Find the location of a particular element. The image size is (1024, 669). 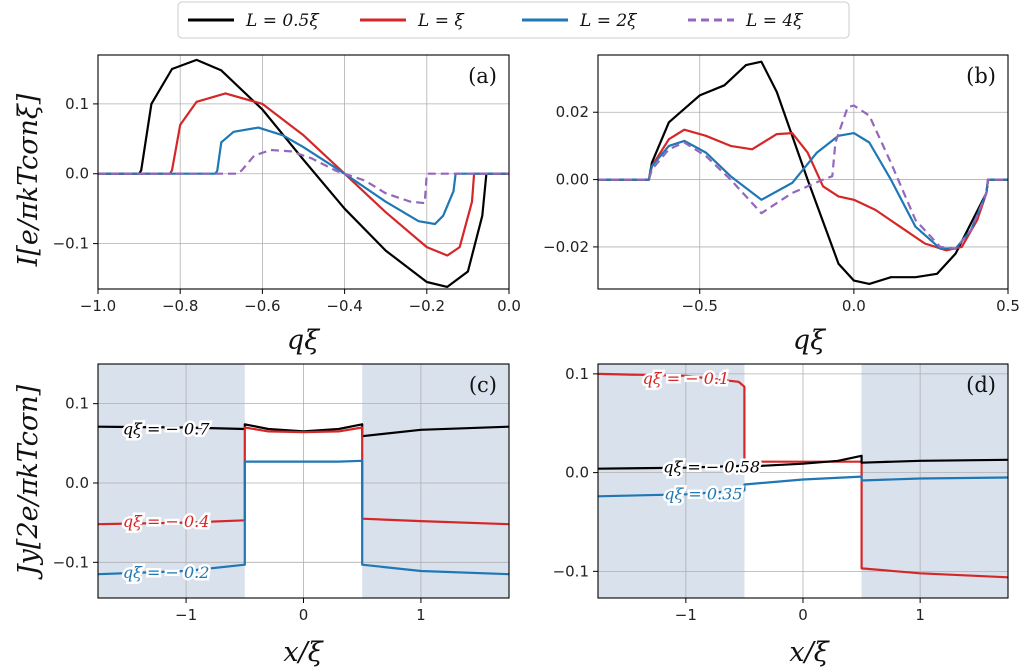

xtick-label-0: −1.0 is located at coordinates (98, 306).